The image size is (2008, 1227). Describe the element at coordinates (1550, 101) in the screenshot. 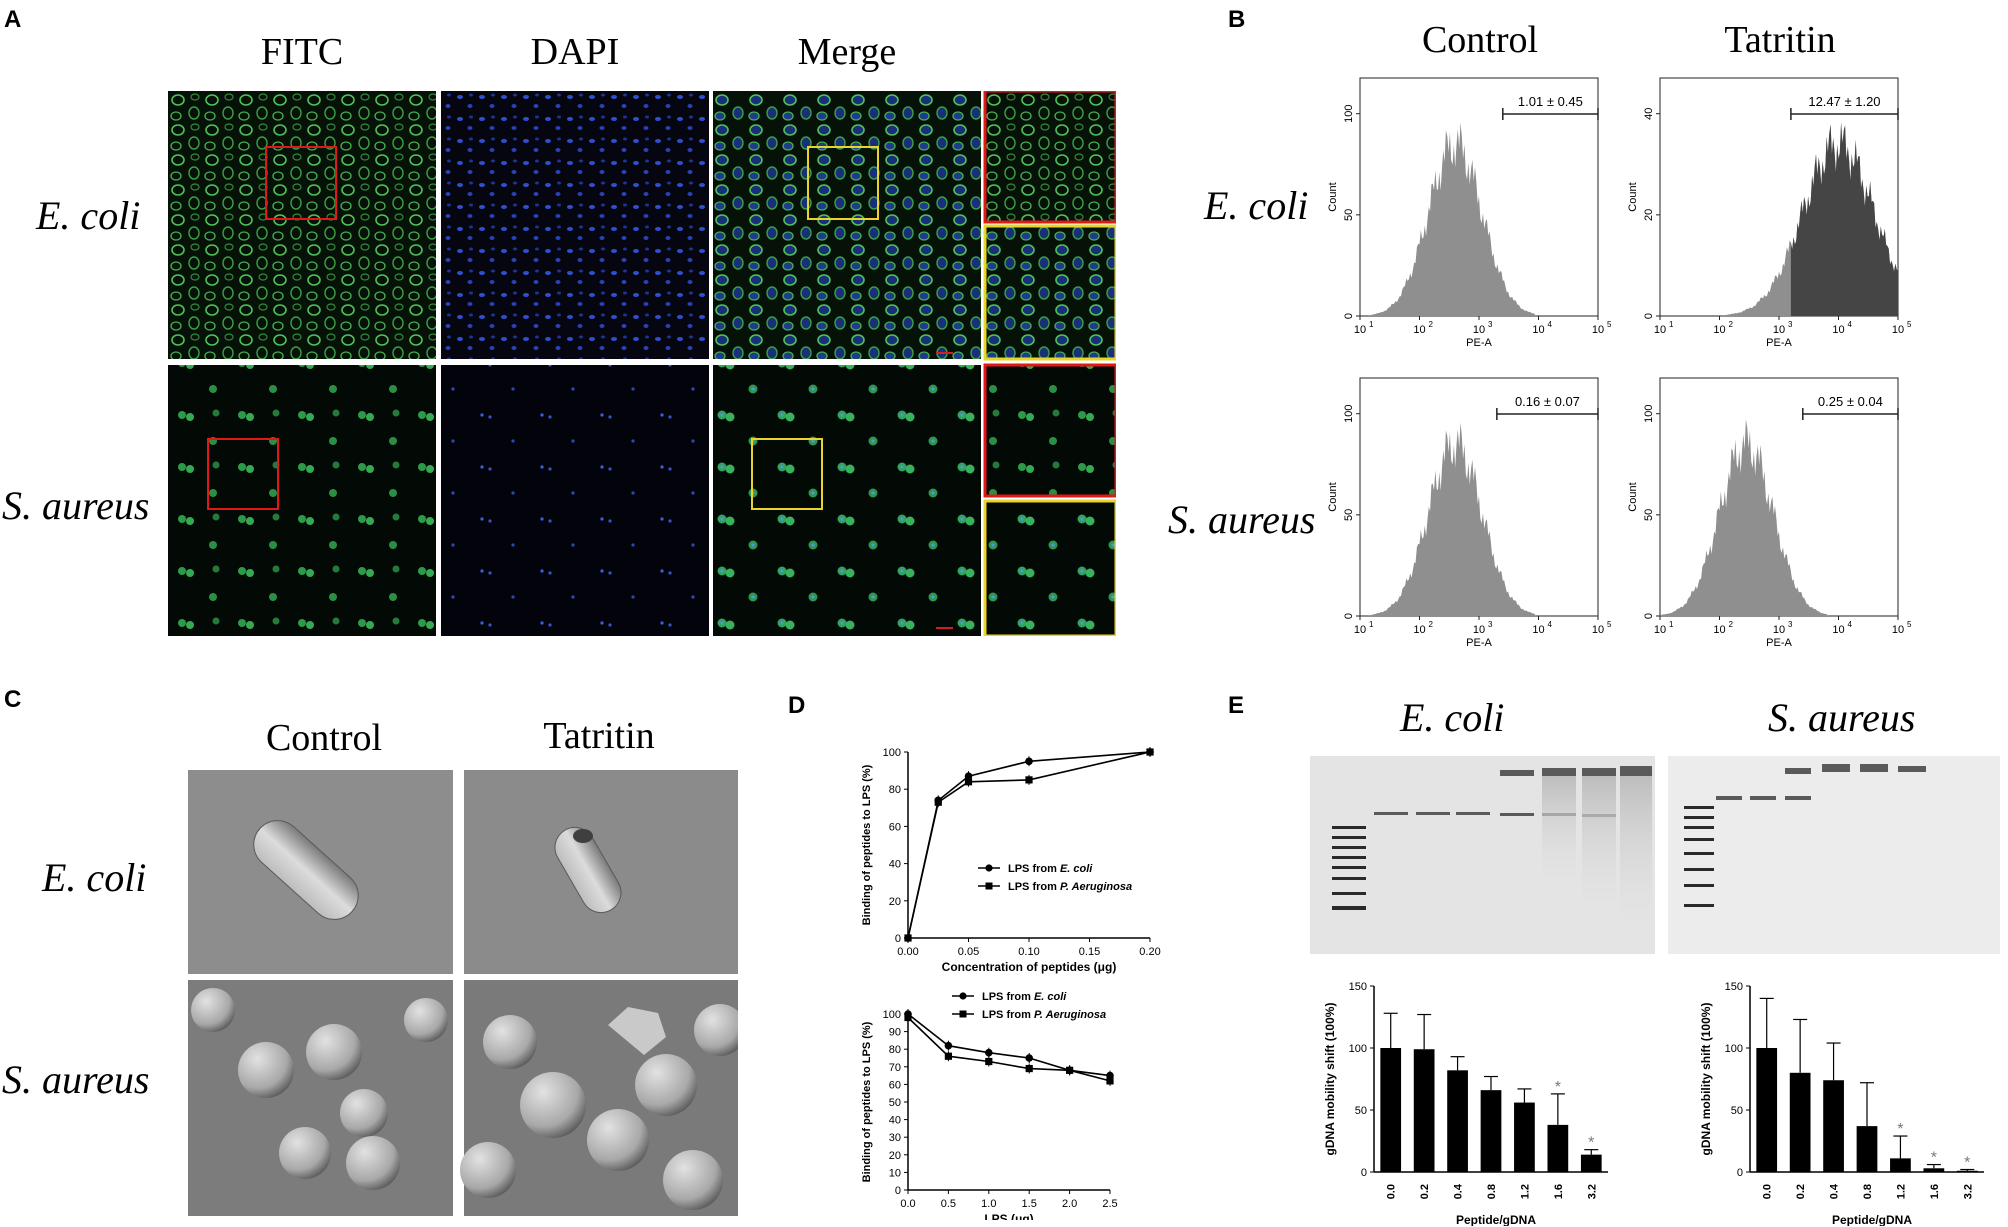

I see `gate-value: 1.01 ± 0.45` at that location.